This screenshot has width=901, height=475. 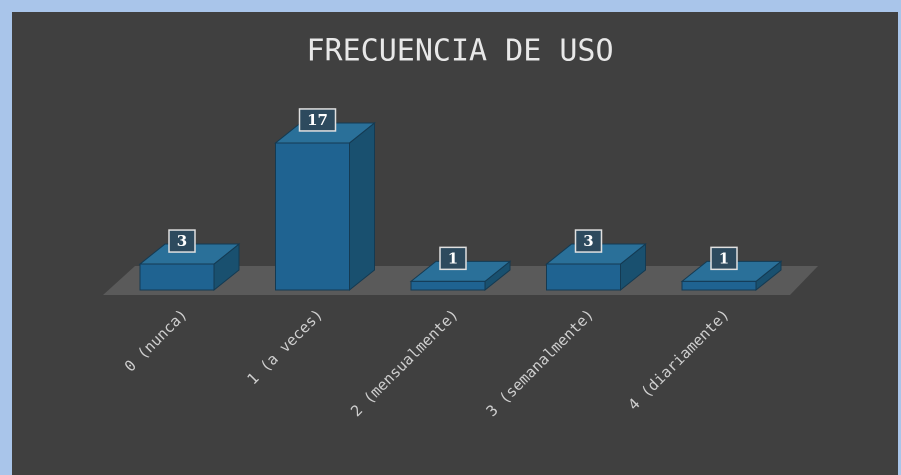 What do you see at coordinates (362, 206) in the screenshot?
I see `bar-side` at bounding box center [362, 206].